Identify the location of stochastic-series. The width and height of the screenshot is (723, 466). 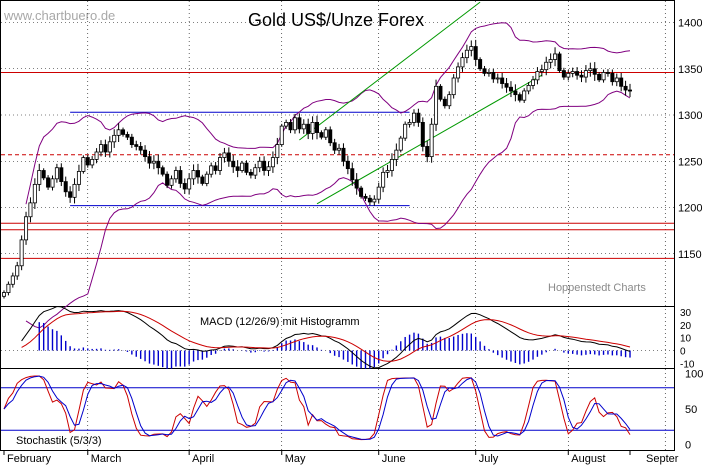
(337, 408).